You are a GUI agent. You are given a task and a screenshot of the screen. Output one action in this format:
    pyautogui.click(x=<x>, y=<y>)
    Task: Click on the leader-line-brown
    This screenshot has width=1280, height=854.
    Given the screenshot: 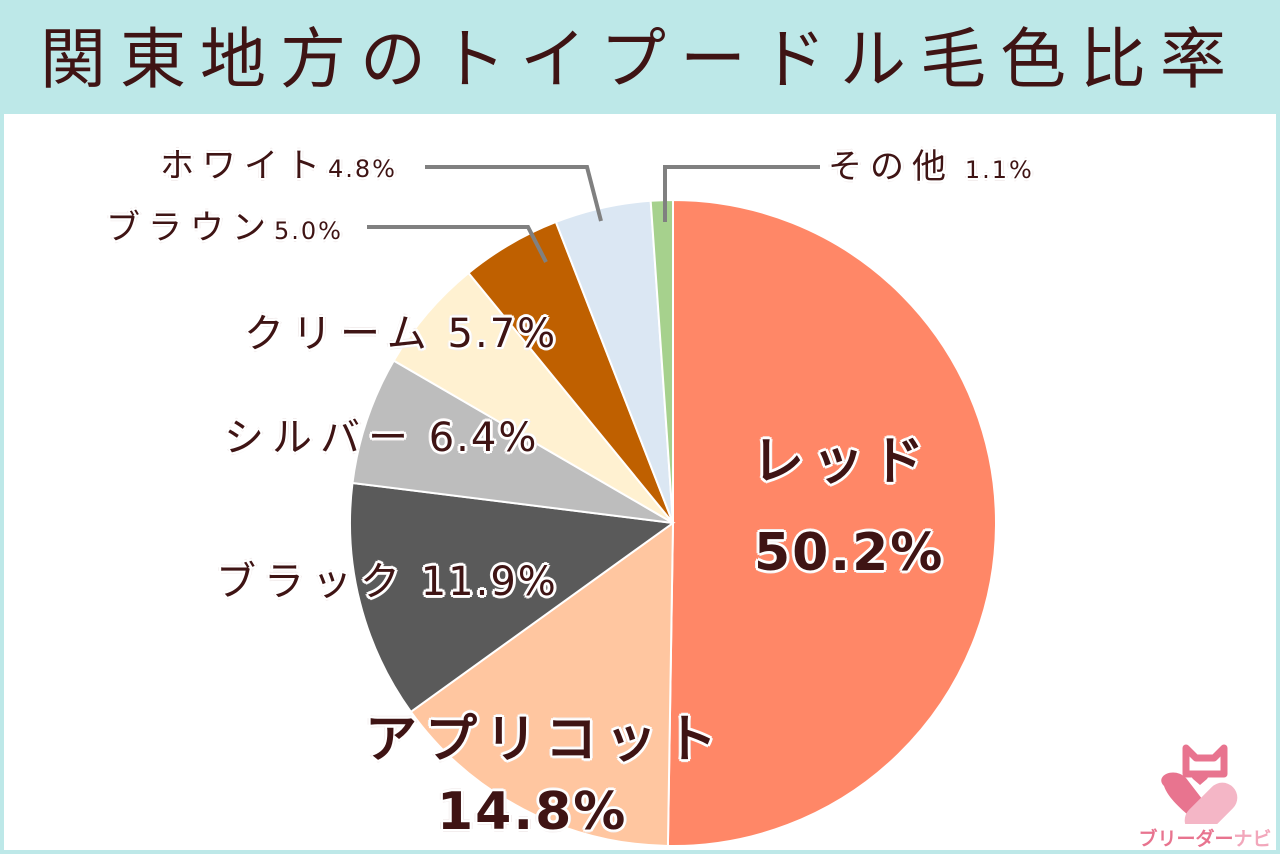 What is the action you would take?
    pyautogui.click(x=457, y=244)
    